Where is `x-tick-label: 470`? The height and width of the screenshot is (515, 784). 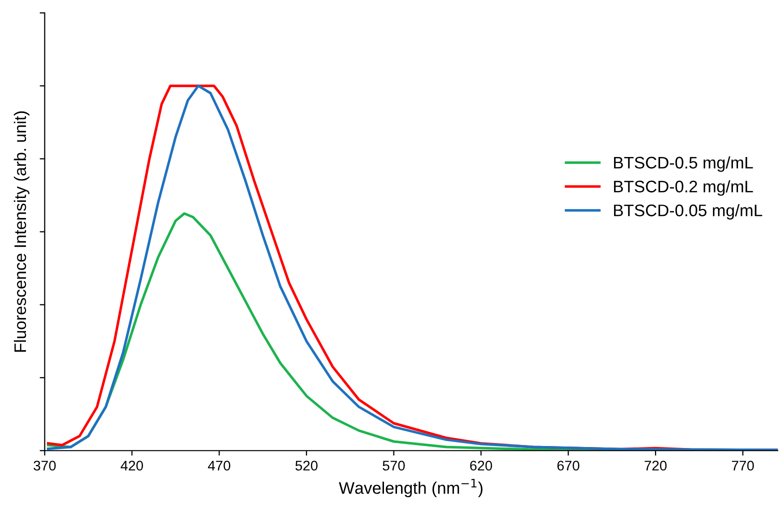 x-tick-label: 470 is located at coordinates (219, 465).